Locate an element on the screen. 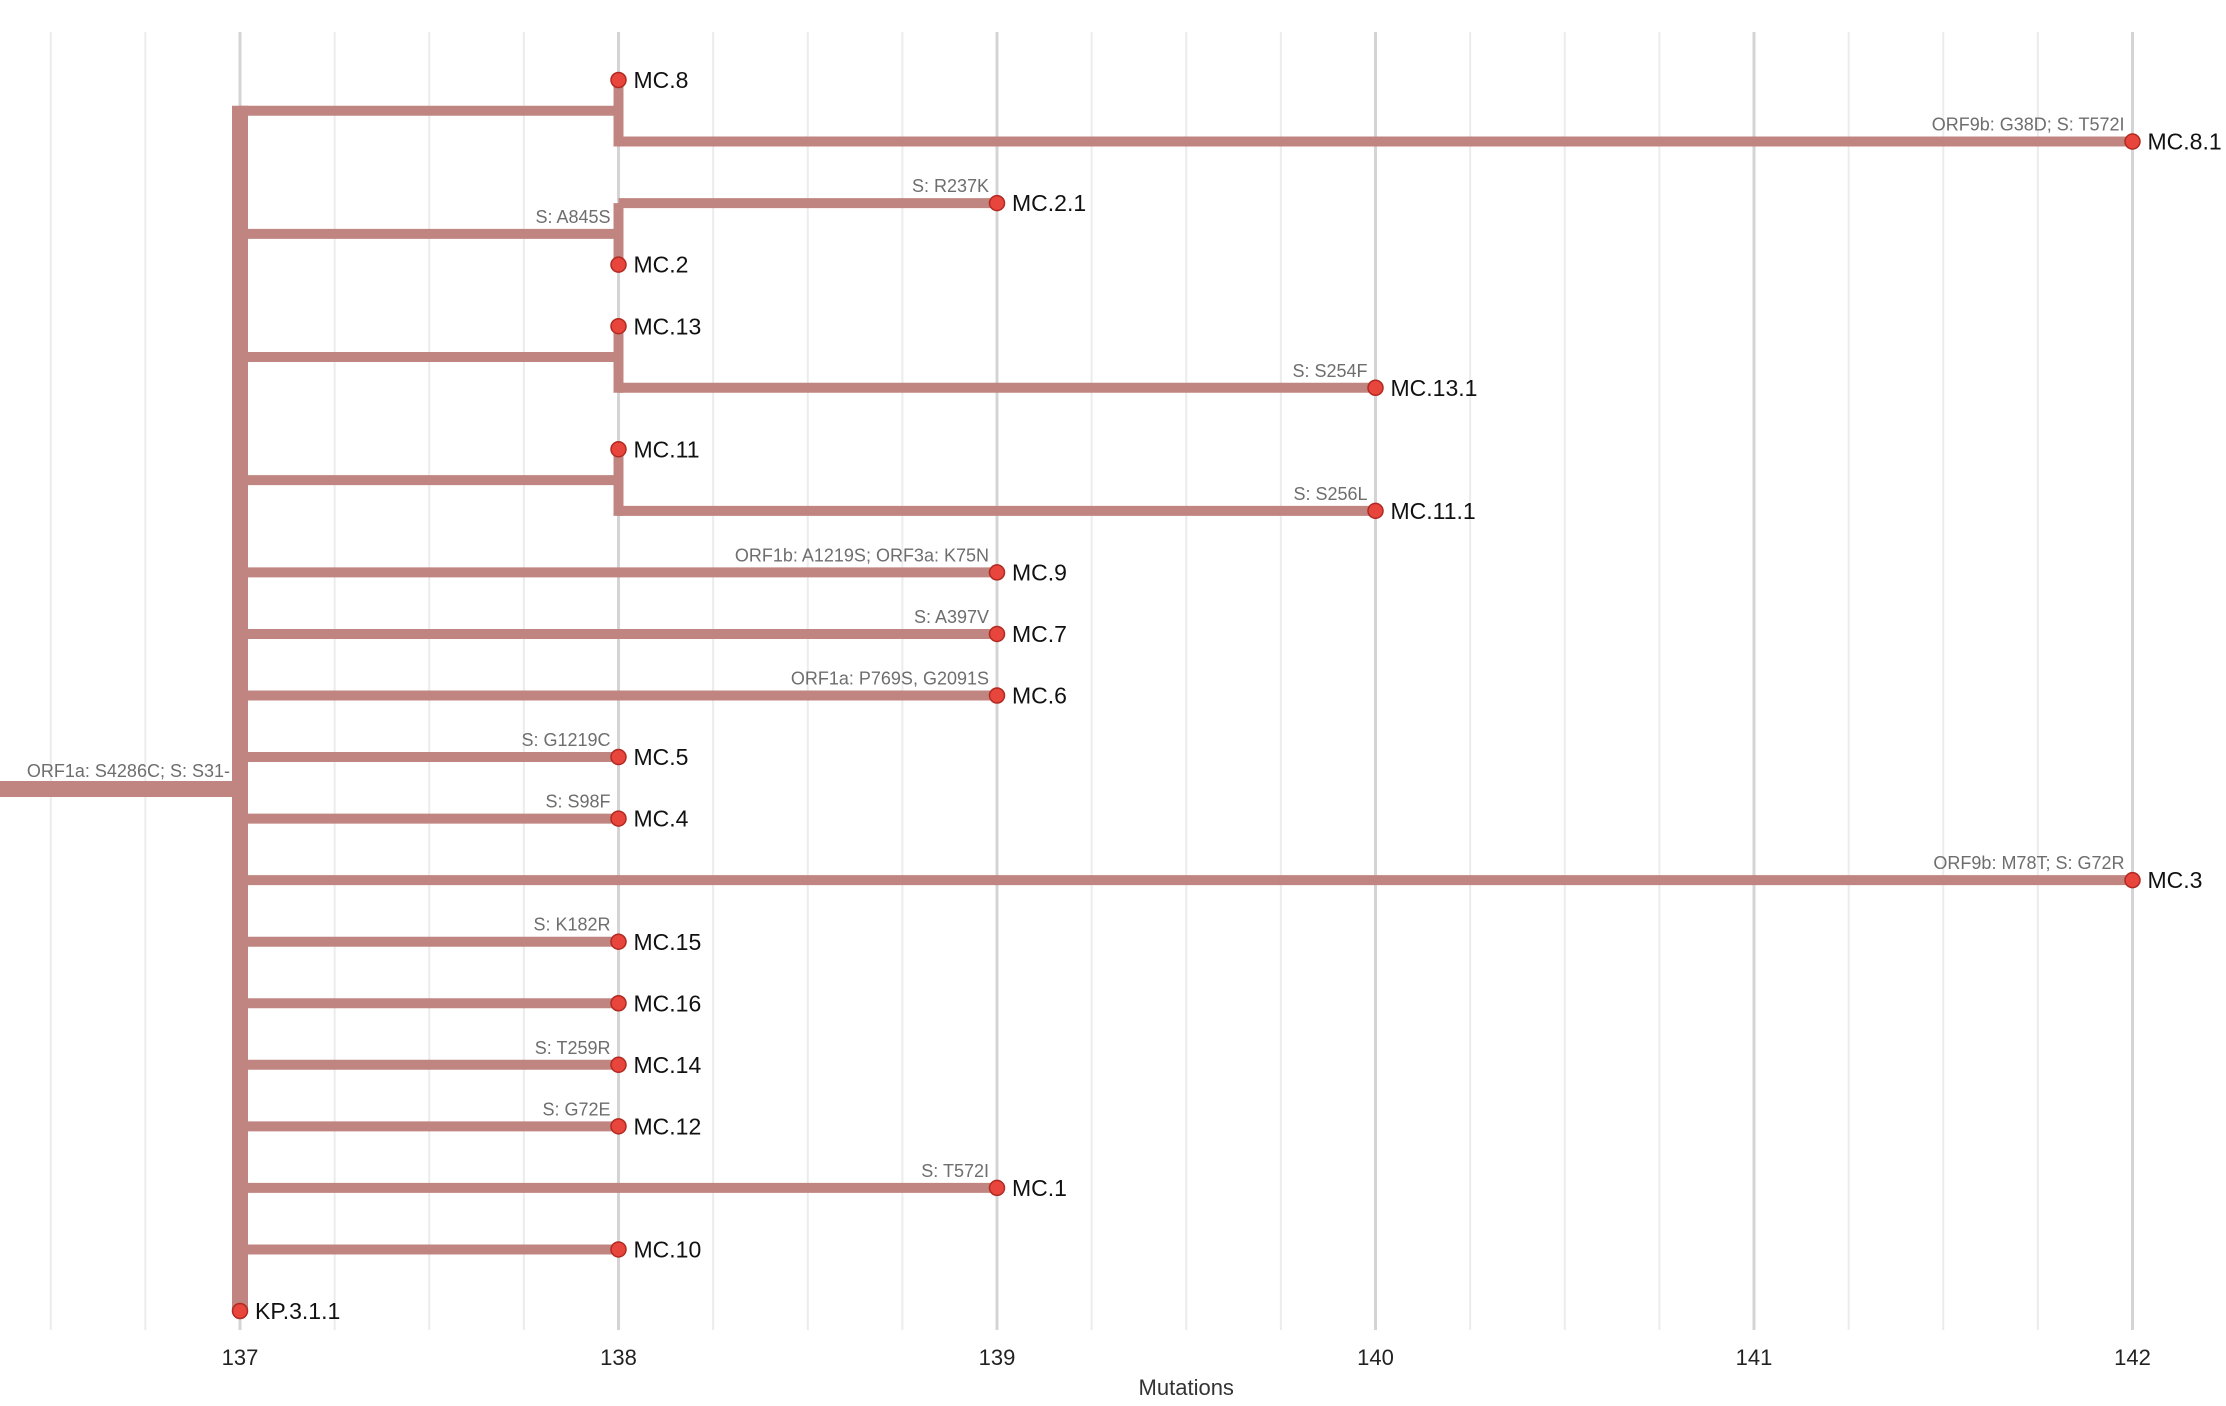 This screenshot has width=2226, height=1406. branch-mutation-label: S: A845S is located at coordinates (572, 217).